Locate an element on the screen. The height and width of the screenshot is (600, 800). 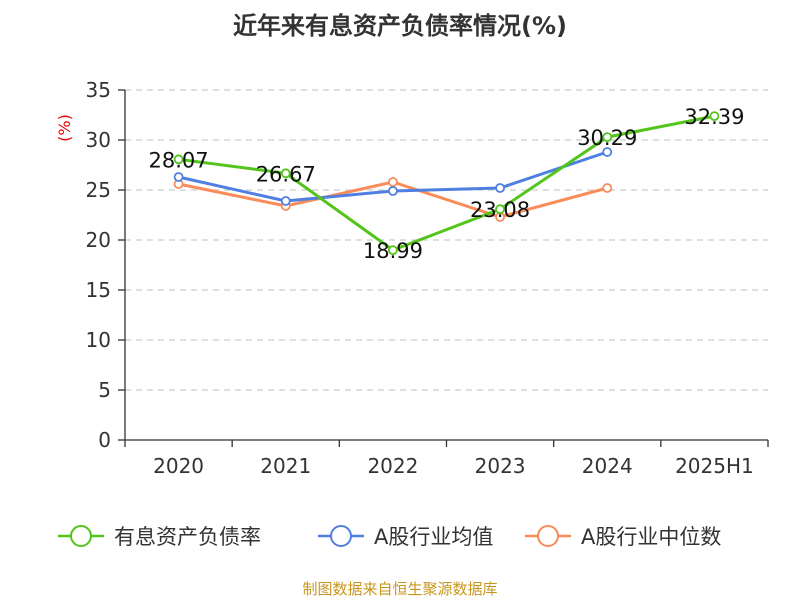
data-label: 18.99 is located at coordinates (393, 251).